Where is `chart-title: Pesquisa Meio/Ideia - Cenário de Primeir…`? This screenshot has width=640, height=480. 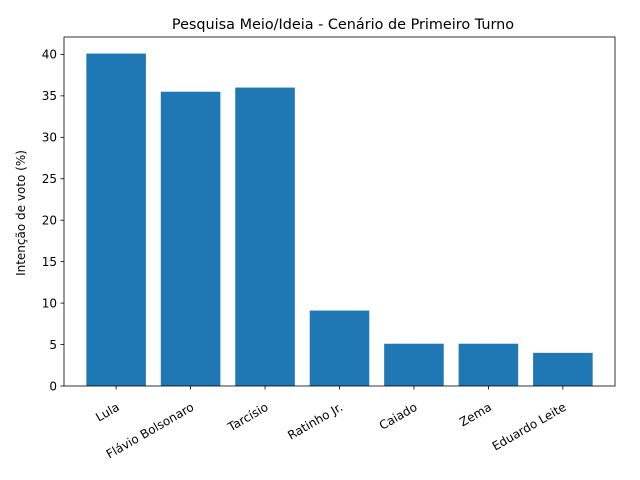
chart-title: Pesquisa Meio/Ideia - Cenário de Primeir… is located at coordinates (343, 25).